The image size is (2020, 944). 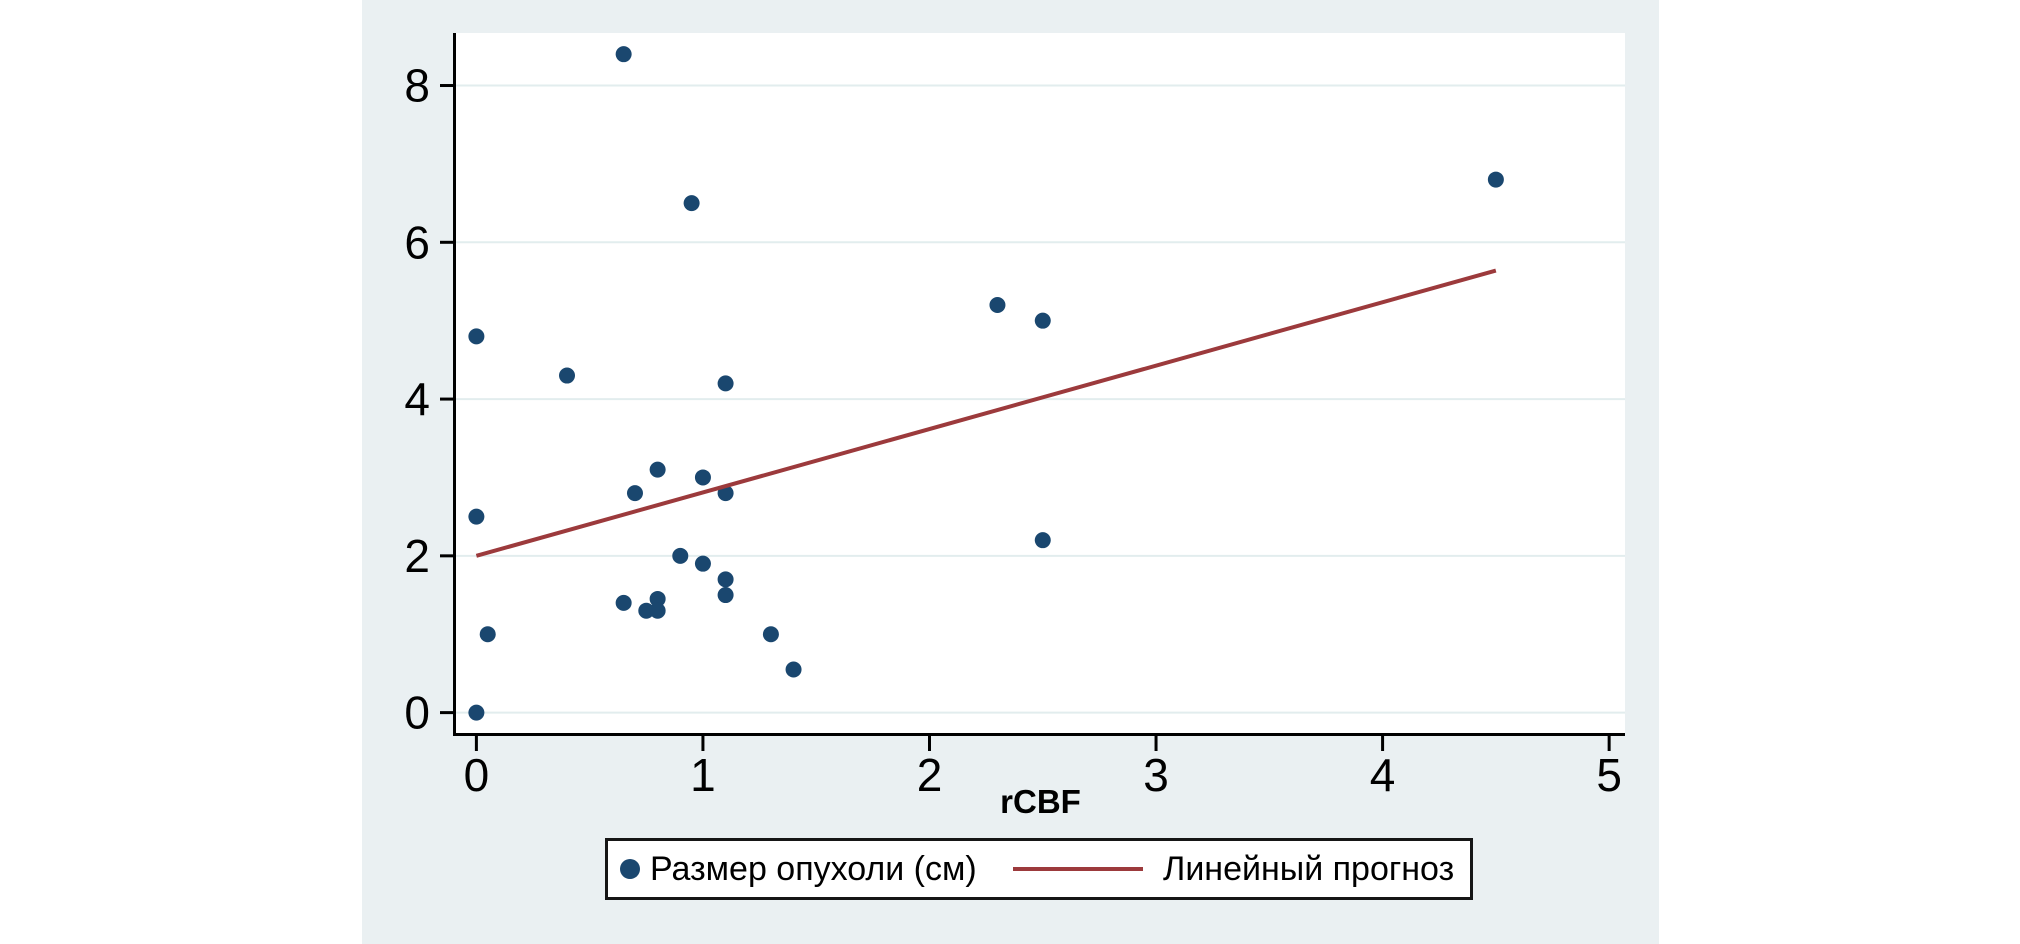 I want to click on legend-label-linear-fit: Линейный прогноз, so click(x=1309, y=869).